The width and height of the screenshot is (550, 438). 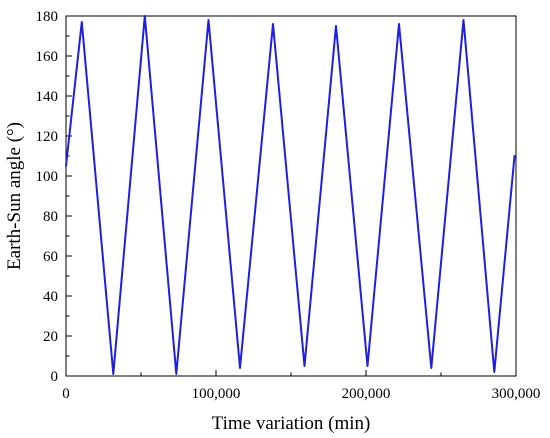 What do you see at coordinates (516, 394) in the screenshot?
I see `x-tick-label: 300,000` at bounding box center [516, 394].